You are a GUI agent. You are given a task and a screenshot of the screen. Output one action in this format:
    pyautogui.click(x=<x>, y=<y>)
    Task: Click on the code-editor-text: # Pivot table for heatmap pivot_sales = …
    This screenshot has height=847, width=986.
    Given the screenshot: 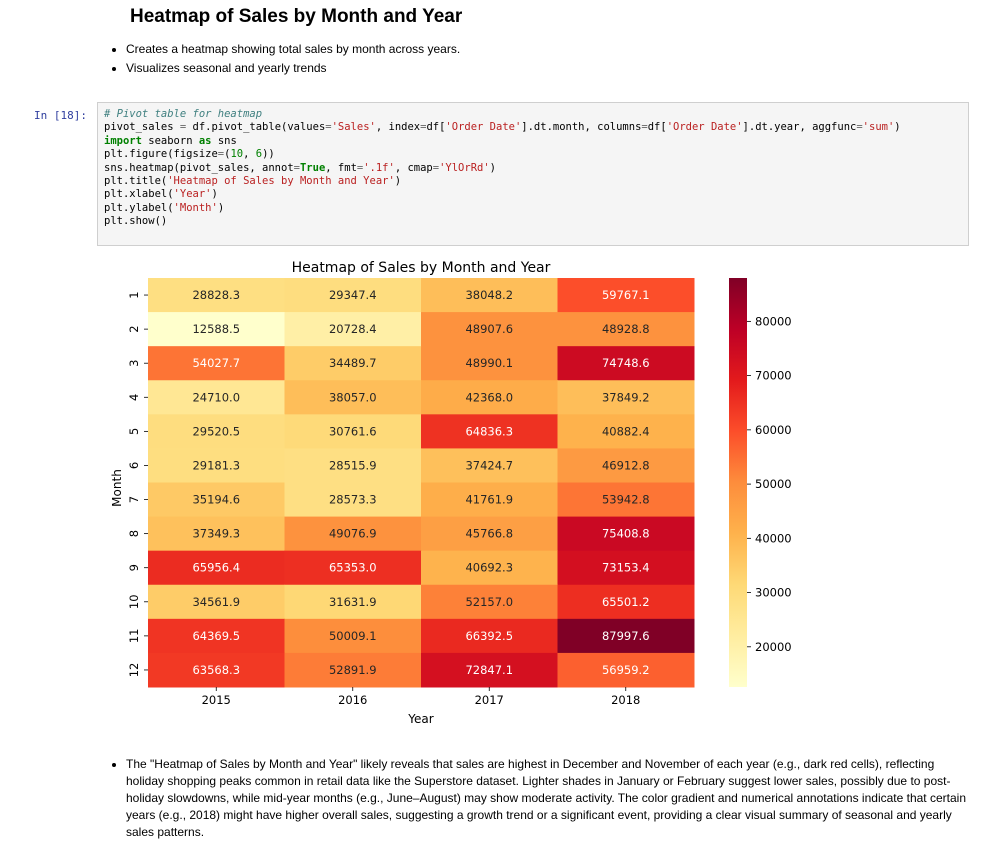 What is the action you would take?
    pyautogui.click(x=533, y=168)
    